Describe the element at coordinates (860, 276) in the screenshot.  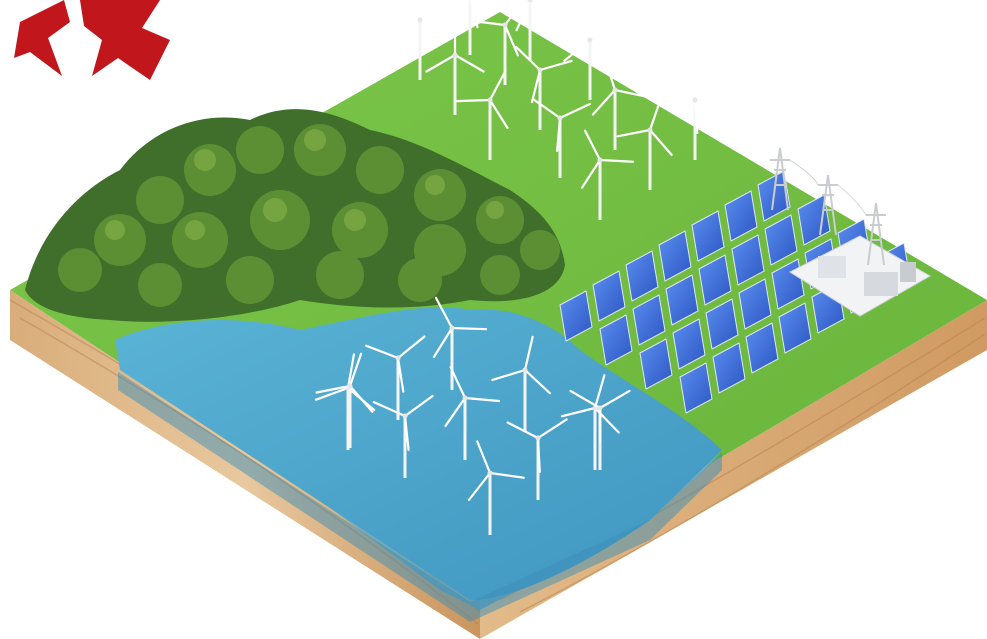
I see `electrical-substation` at that location.